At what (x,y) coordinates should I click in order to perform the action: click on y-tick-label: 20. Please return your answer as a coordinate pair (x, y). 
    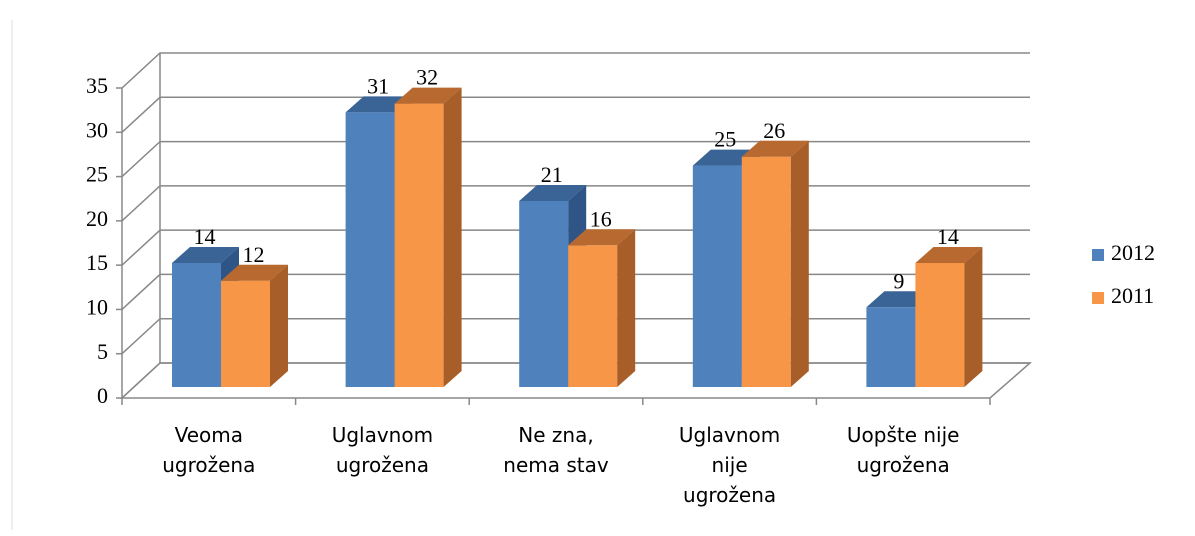
    Looking at the image, I should click on (97, 218).